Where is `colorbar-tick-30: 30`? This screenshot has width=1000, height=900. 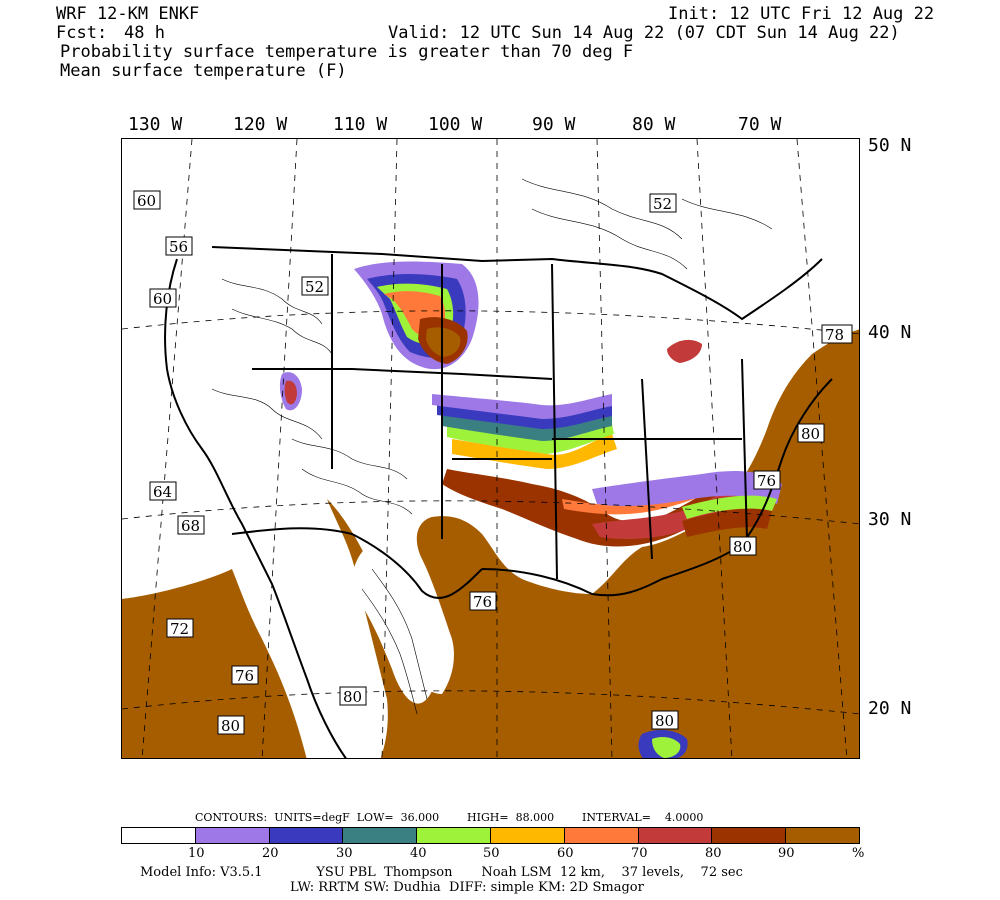
colorbar-tick-30: 30 is located at coordinates (344, 853).